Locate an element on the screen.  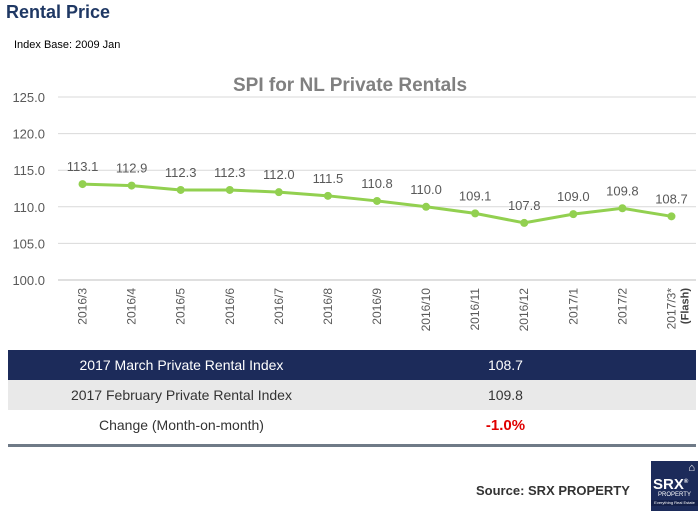
x-tick-label: 2016/10 is located at coordinates (426, 310).